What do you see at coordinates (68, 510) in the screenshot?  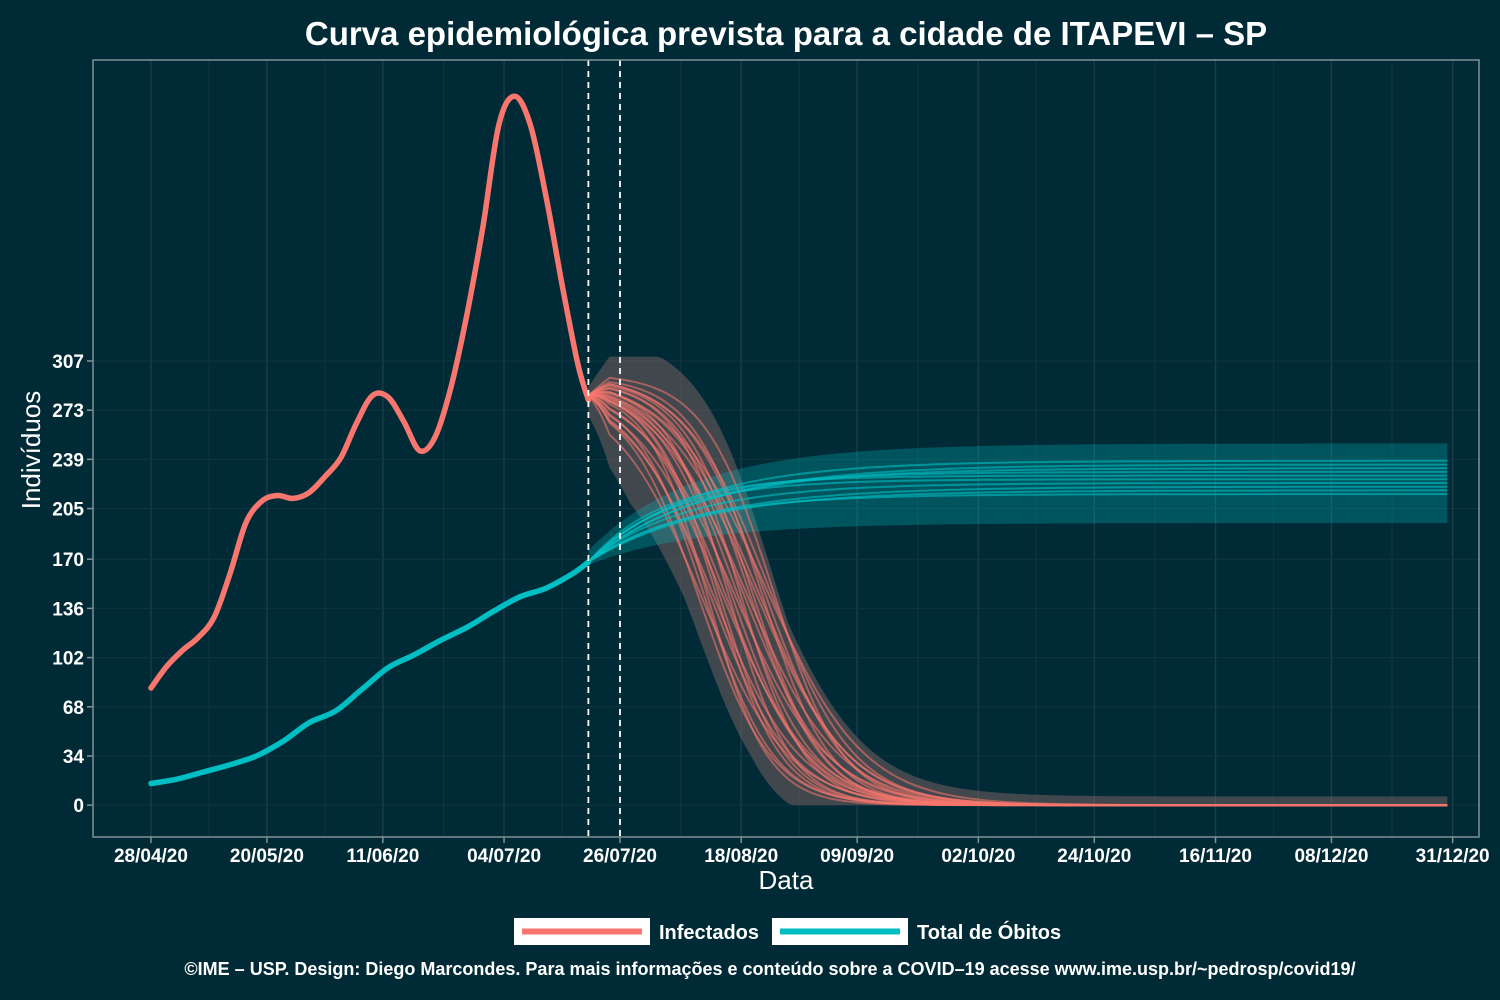 I see `y-tick-label: 205` at bounding box center [68, 510].